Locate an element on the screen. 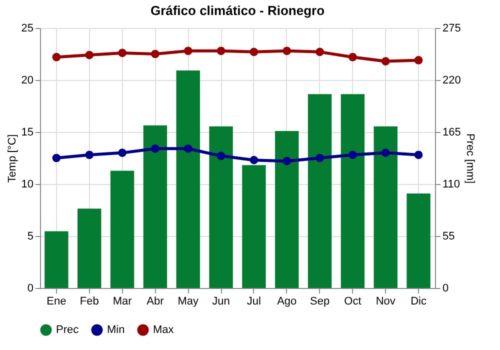  legend-label: Prec is located at coordinates (68, 330).